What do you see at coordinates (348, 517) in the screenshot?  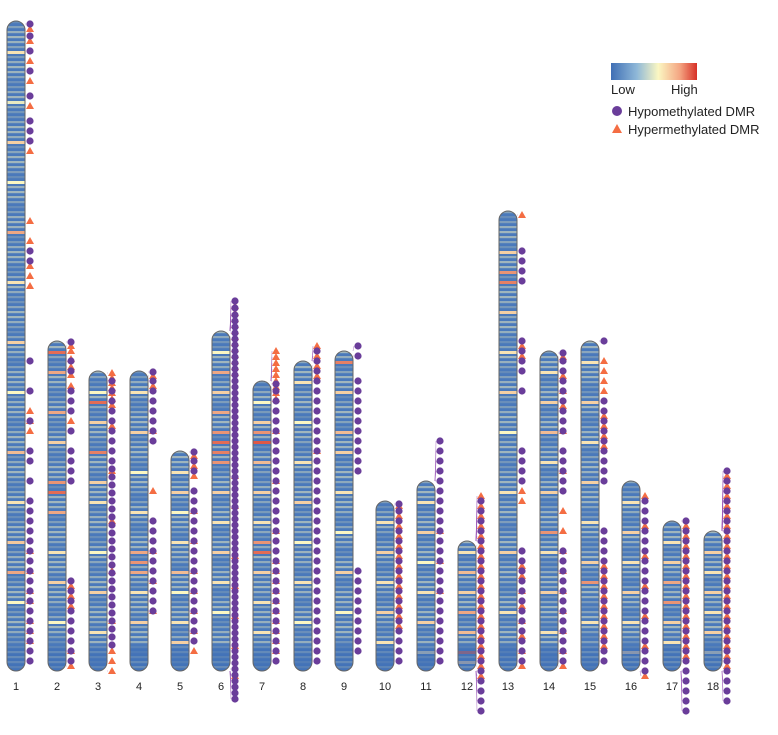 I see `chromosome-9: 9` at bounding box center [348, 517].